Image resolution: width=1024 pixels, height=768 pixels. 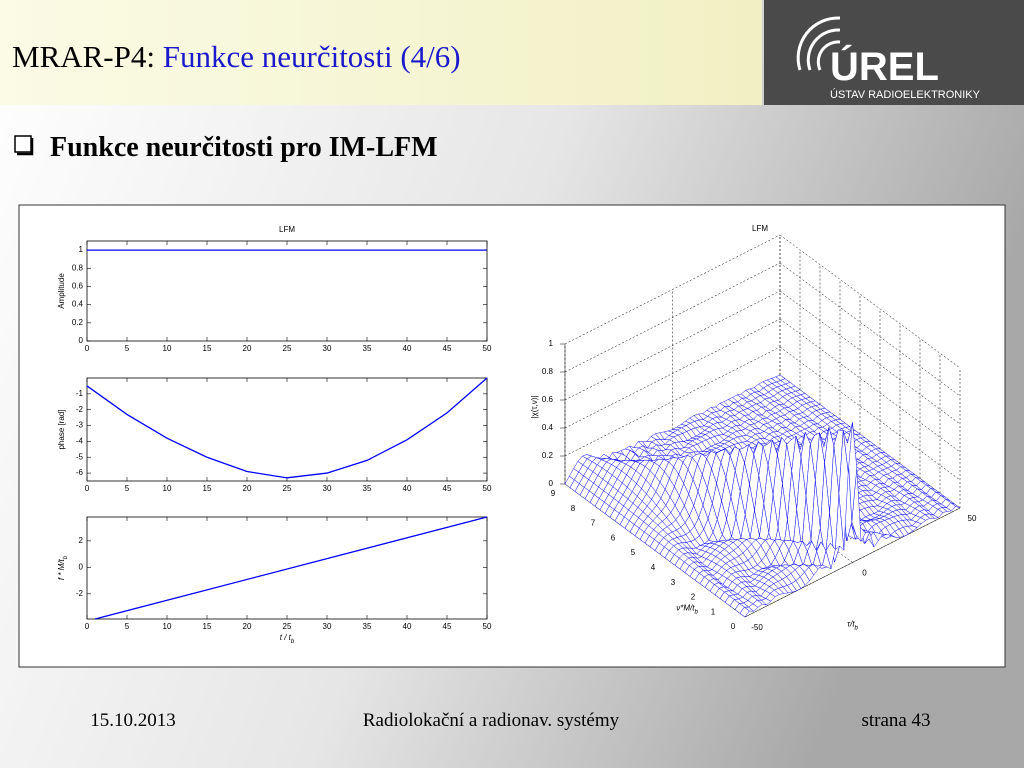 I want to click on tau-axis-label-text: τ/t, so click(x=851, y=624).